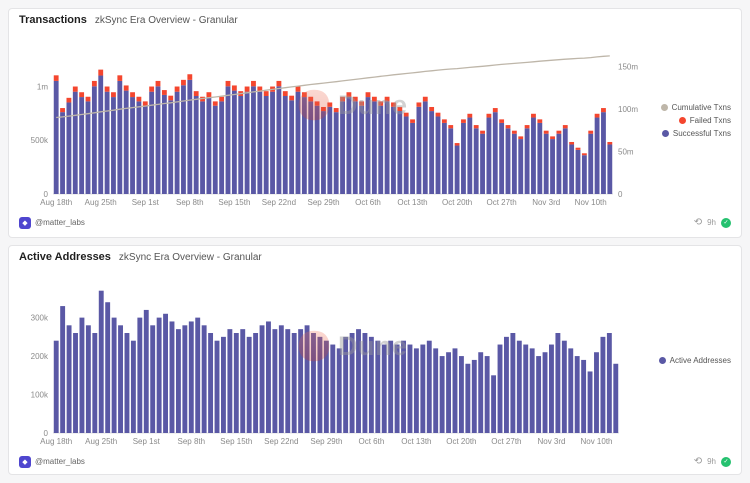 The height and width of the screenshot is (483, 750). I want to click on panel-title: Transactions, so click(53, 20).